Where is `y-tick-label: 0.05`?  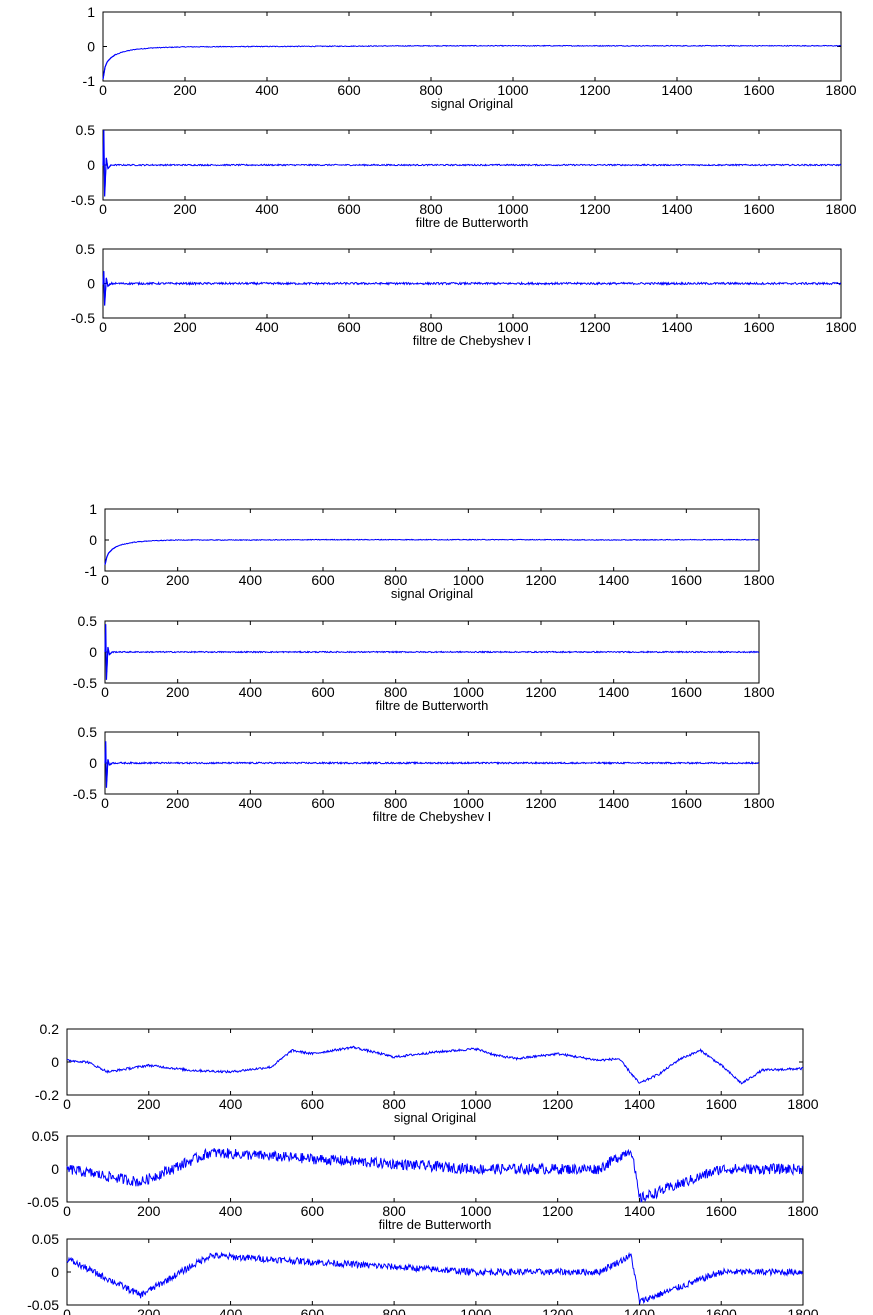
y-tick-label: 0.05 is located at coordinates (45, 1136).